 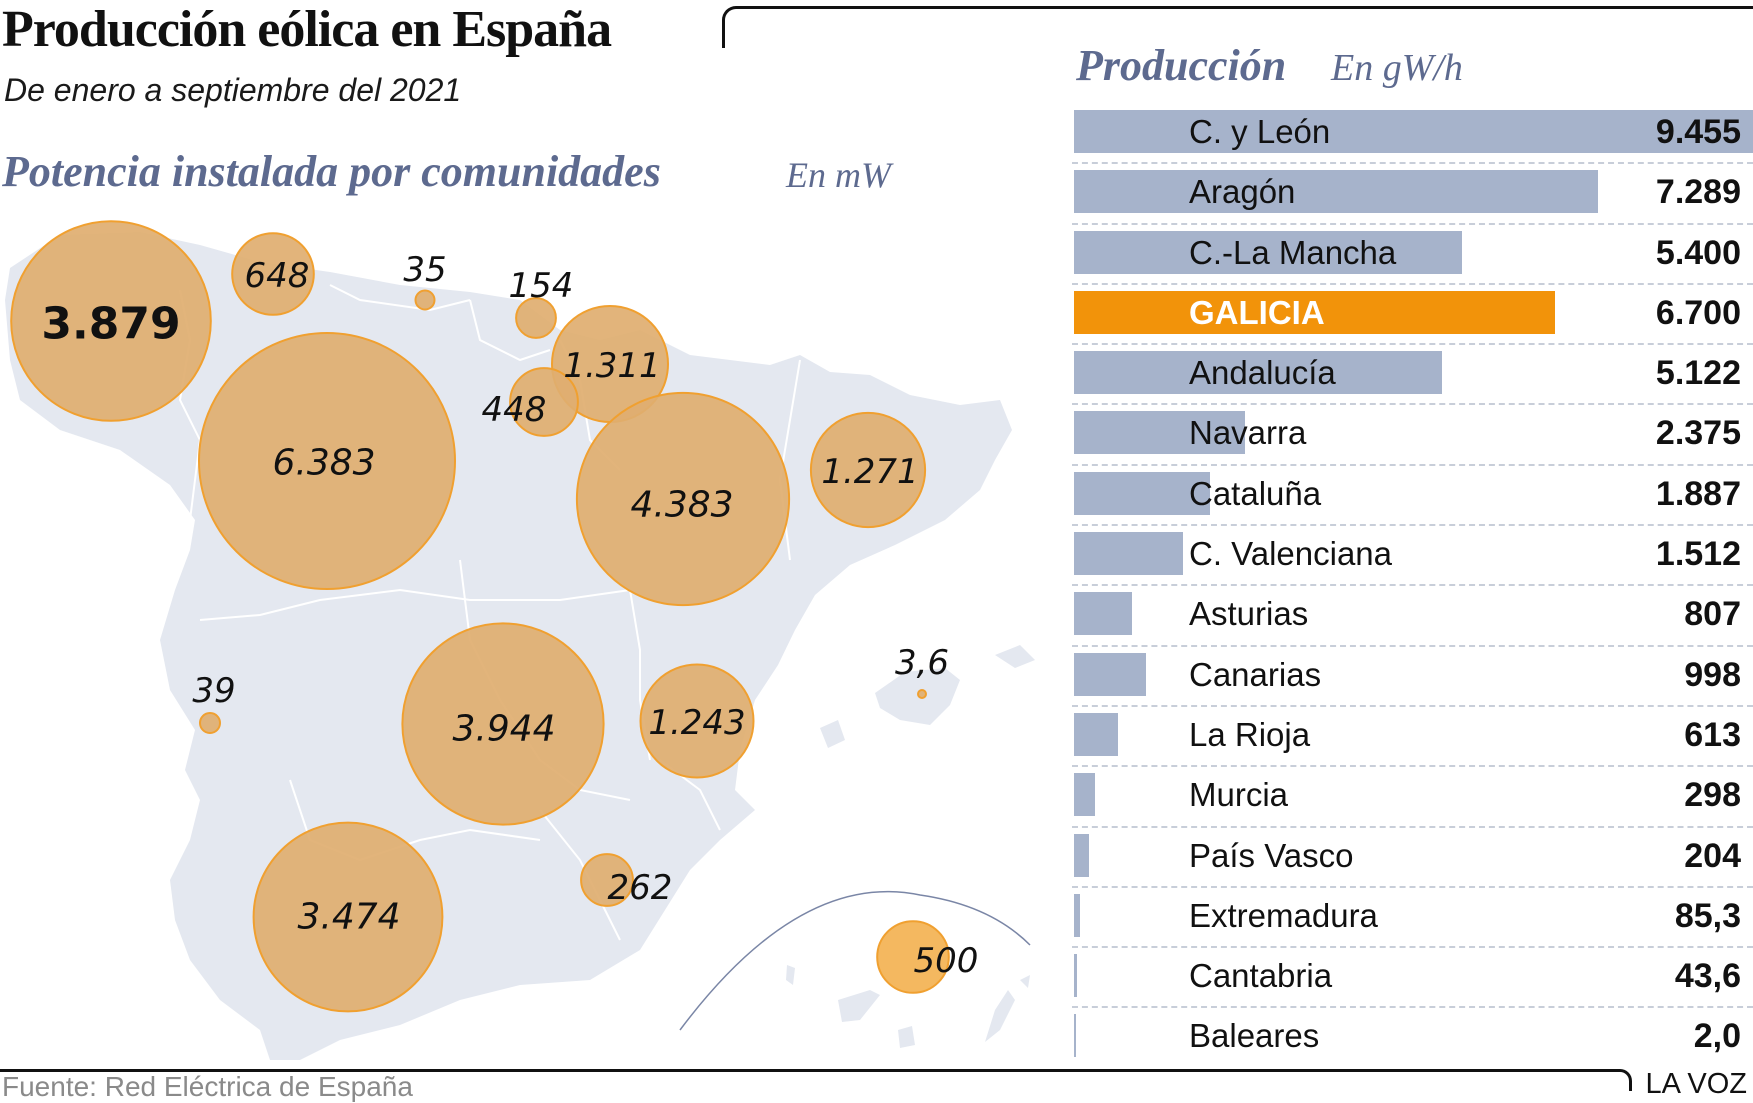 I want to click on bar-value-label: 6.700, so click(x=1698, y=312).